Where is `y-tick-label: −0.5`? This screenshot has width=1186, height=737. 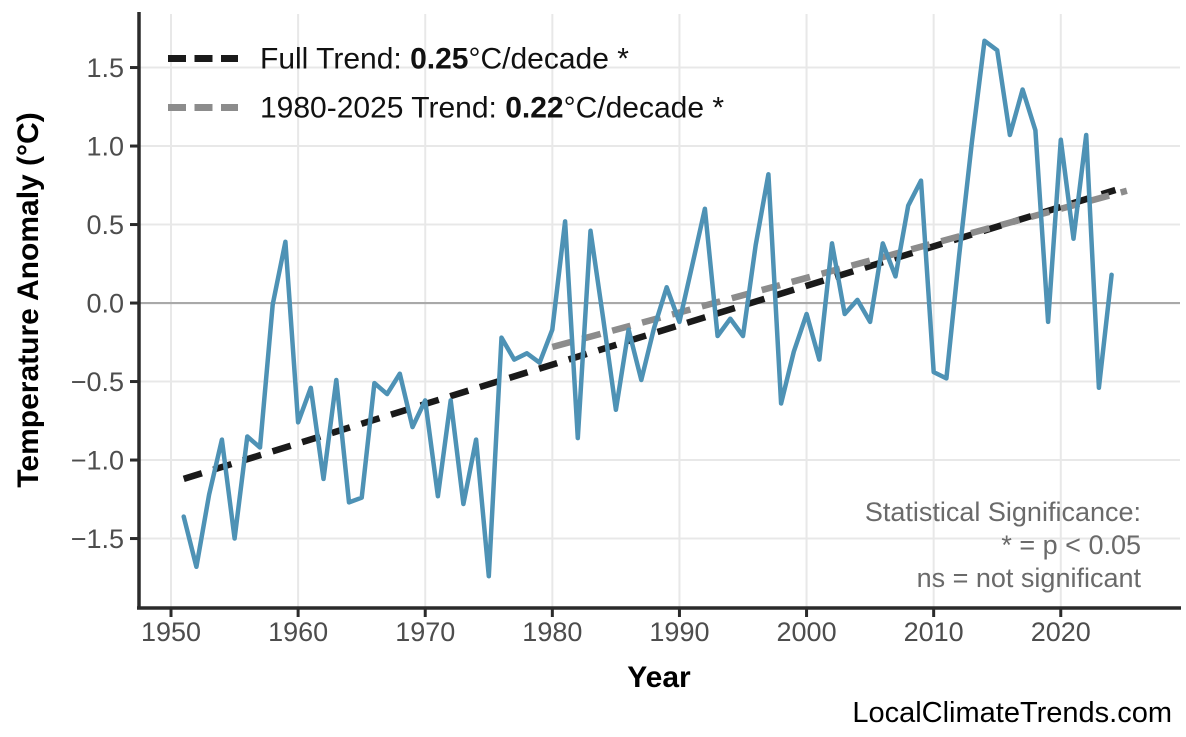 y-tick-label: −0.5 is located at coordinates (97, 382).